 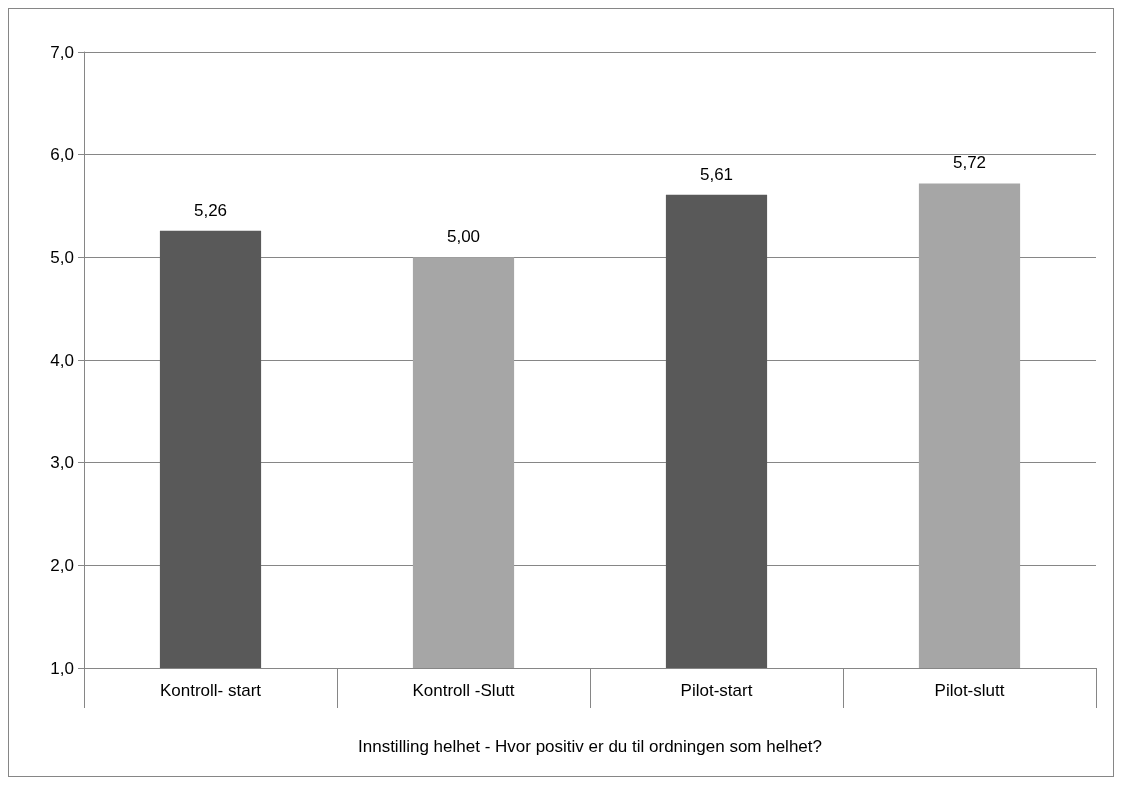 I want to click on x-tick-label: Pilot-start, so click(x=716, y=690).